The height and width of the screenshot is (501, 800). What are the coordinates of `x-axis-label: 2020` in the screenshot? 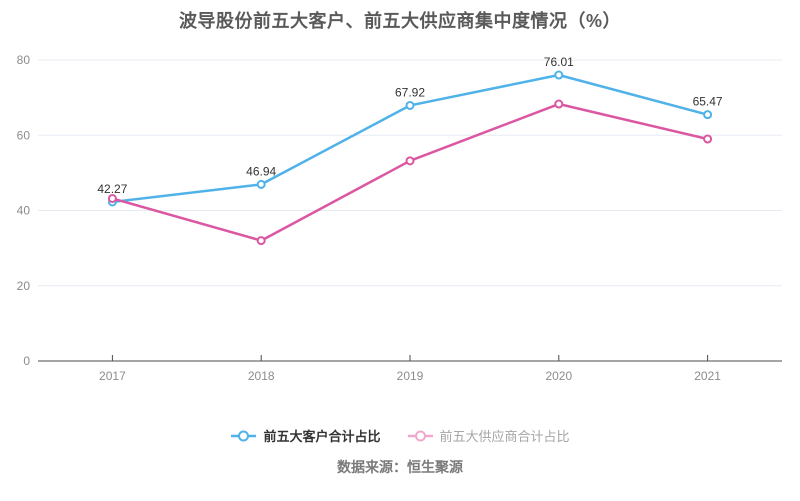 It's located at (558, 376).